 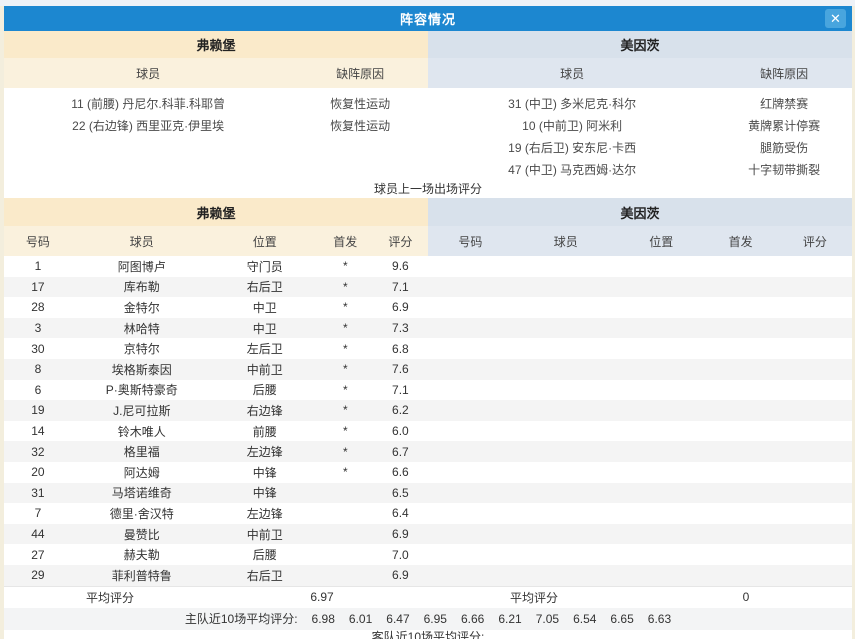 What do you see at coordinates (38, 472) in the screenshot?
I see `player-number: 20` at bounding box center [38, 472].